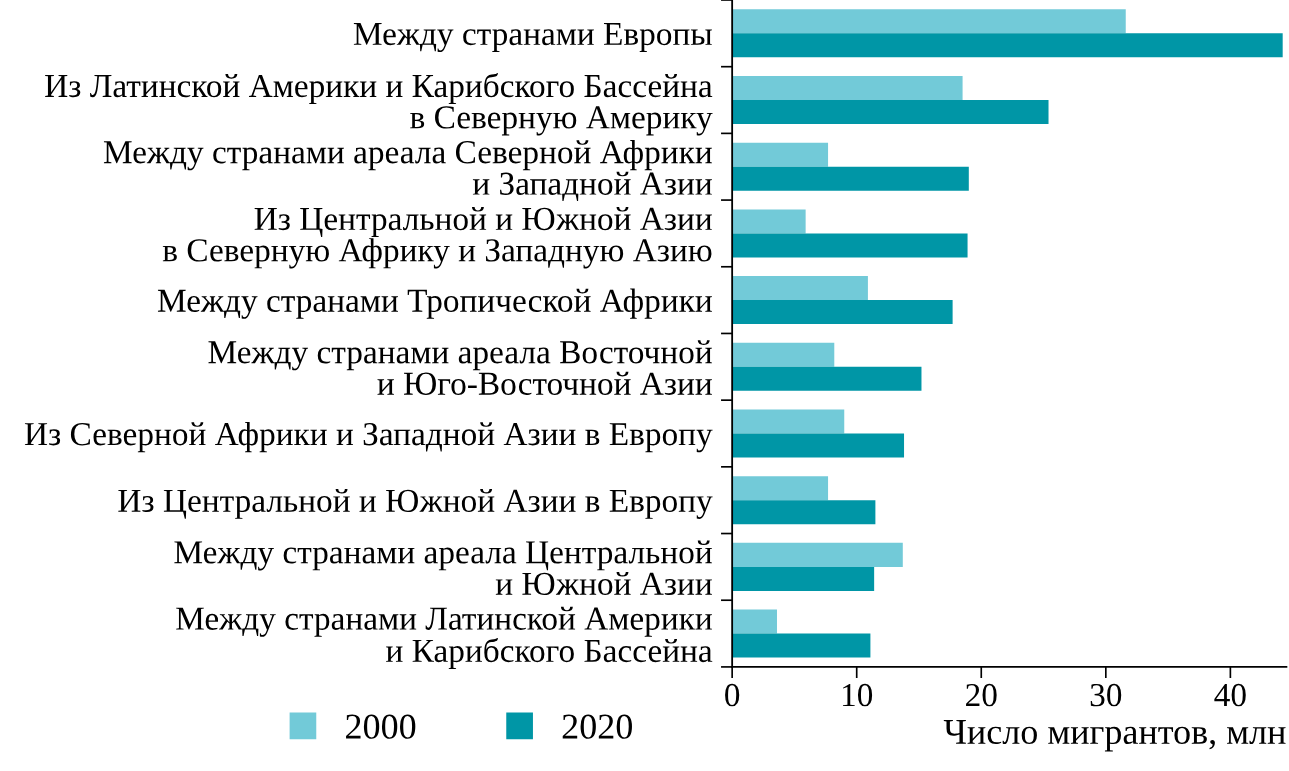  Describe the element at coordinates (368, 437) in the screenshot. I see `y-tick-label: Из Северной Африки и Западной Азии в Европу` at that location.